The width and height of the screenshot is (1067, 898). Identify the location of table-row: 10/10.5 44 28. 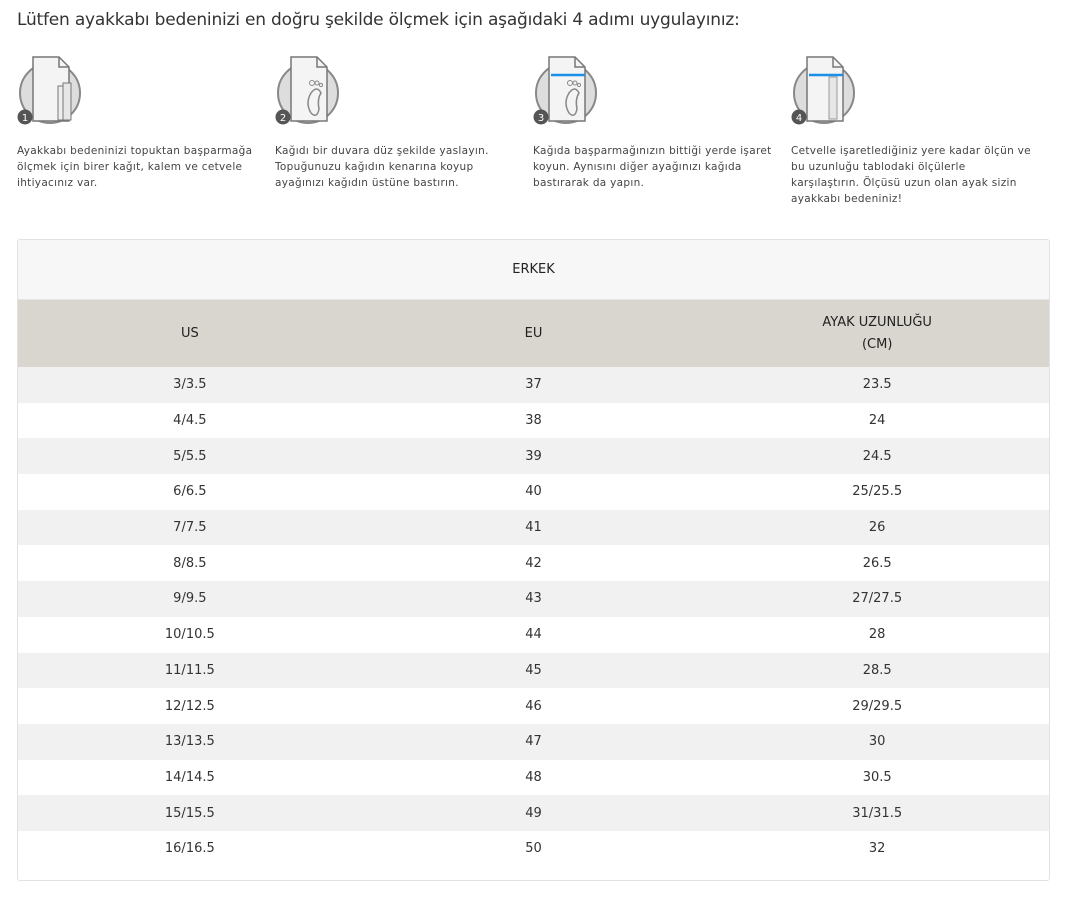
(533, 635).